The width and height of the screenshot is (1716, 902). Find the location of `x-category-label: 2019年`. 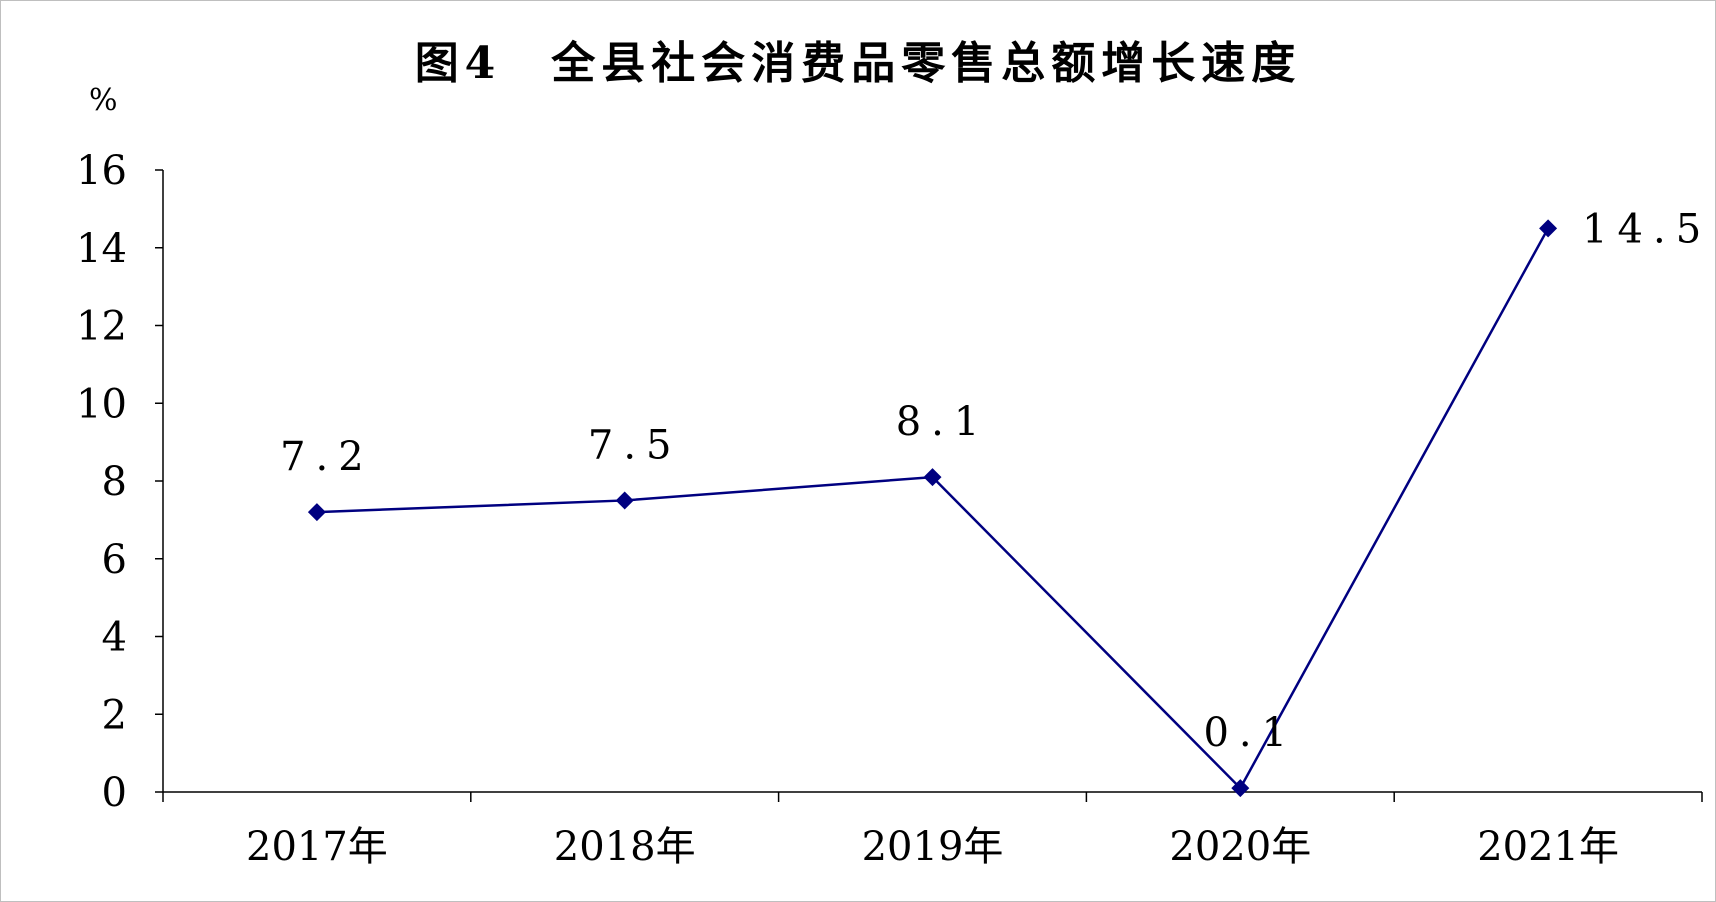

x-category-label: 2019年 is located at coordinates (933, 847).